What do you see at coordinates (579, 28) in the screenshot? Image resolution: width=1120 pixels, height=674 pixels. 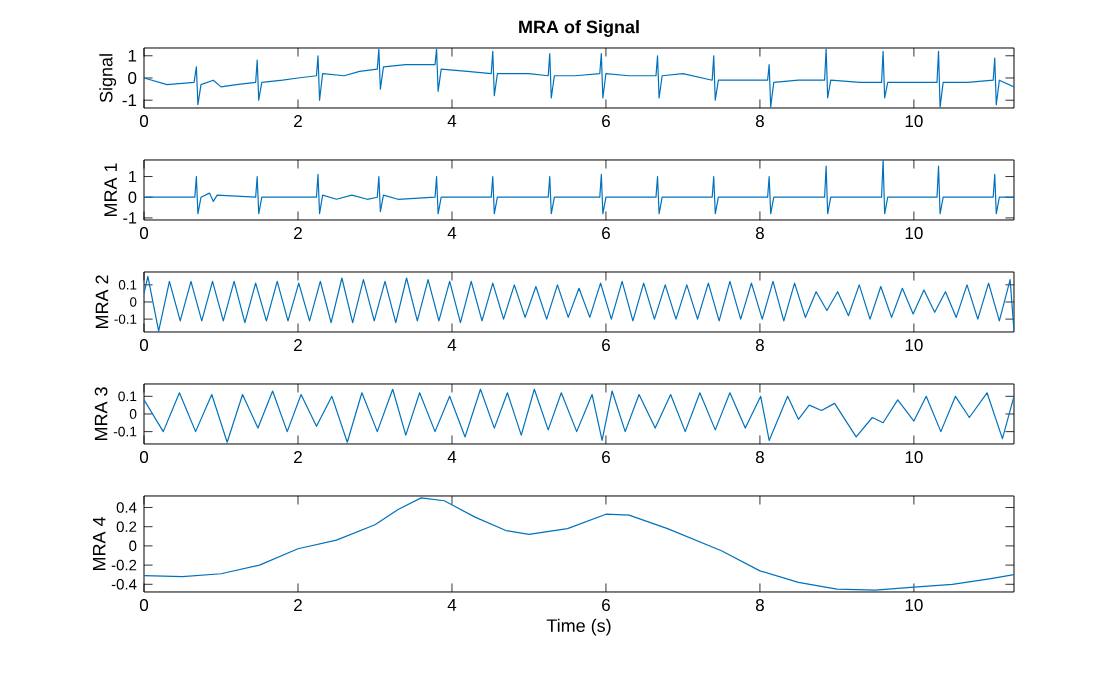 I see `chart-title: MRA of Signal` at bounding box center [579, 28].